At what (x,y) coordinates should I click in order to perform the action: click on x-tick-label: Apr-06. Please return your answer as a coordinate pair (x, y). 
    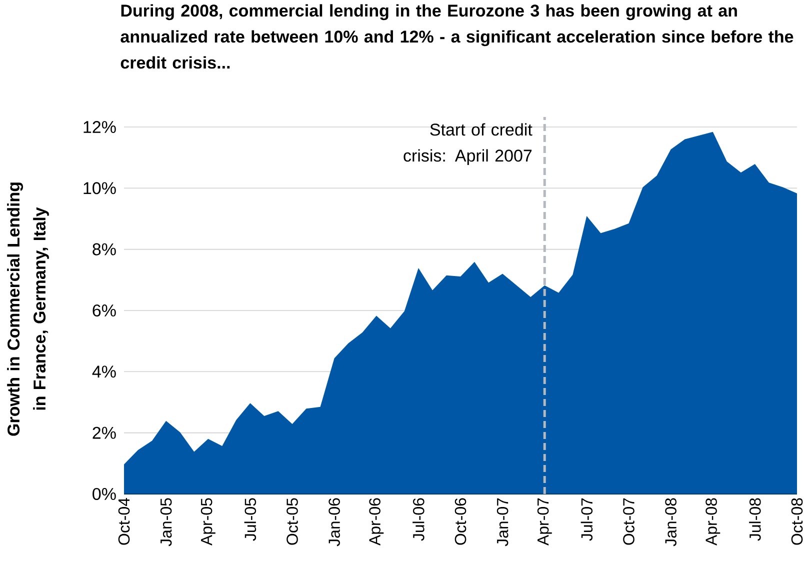
    Looking at the image, I should click on (376, 522).